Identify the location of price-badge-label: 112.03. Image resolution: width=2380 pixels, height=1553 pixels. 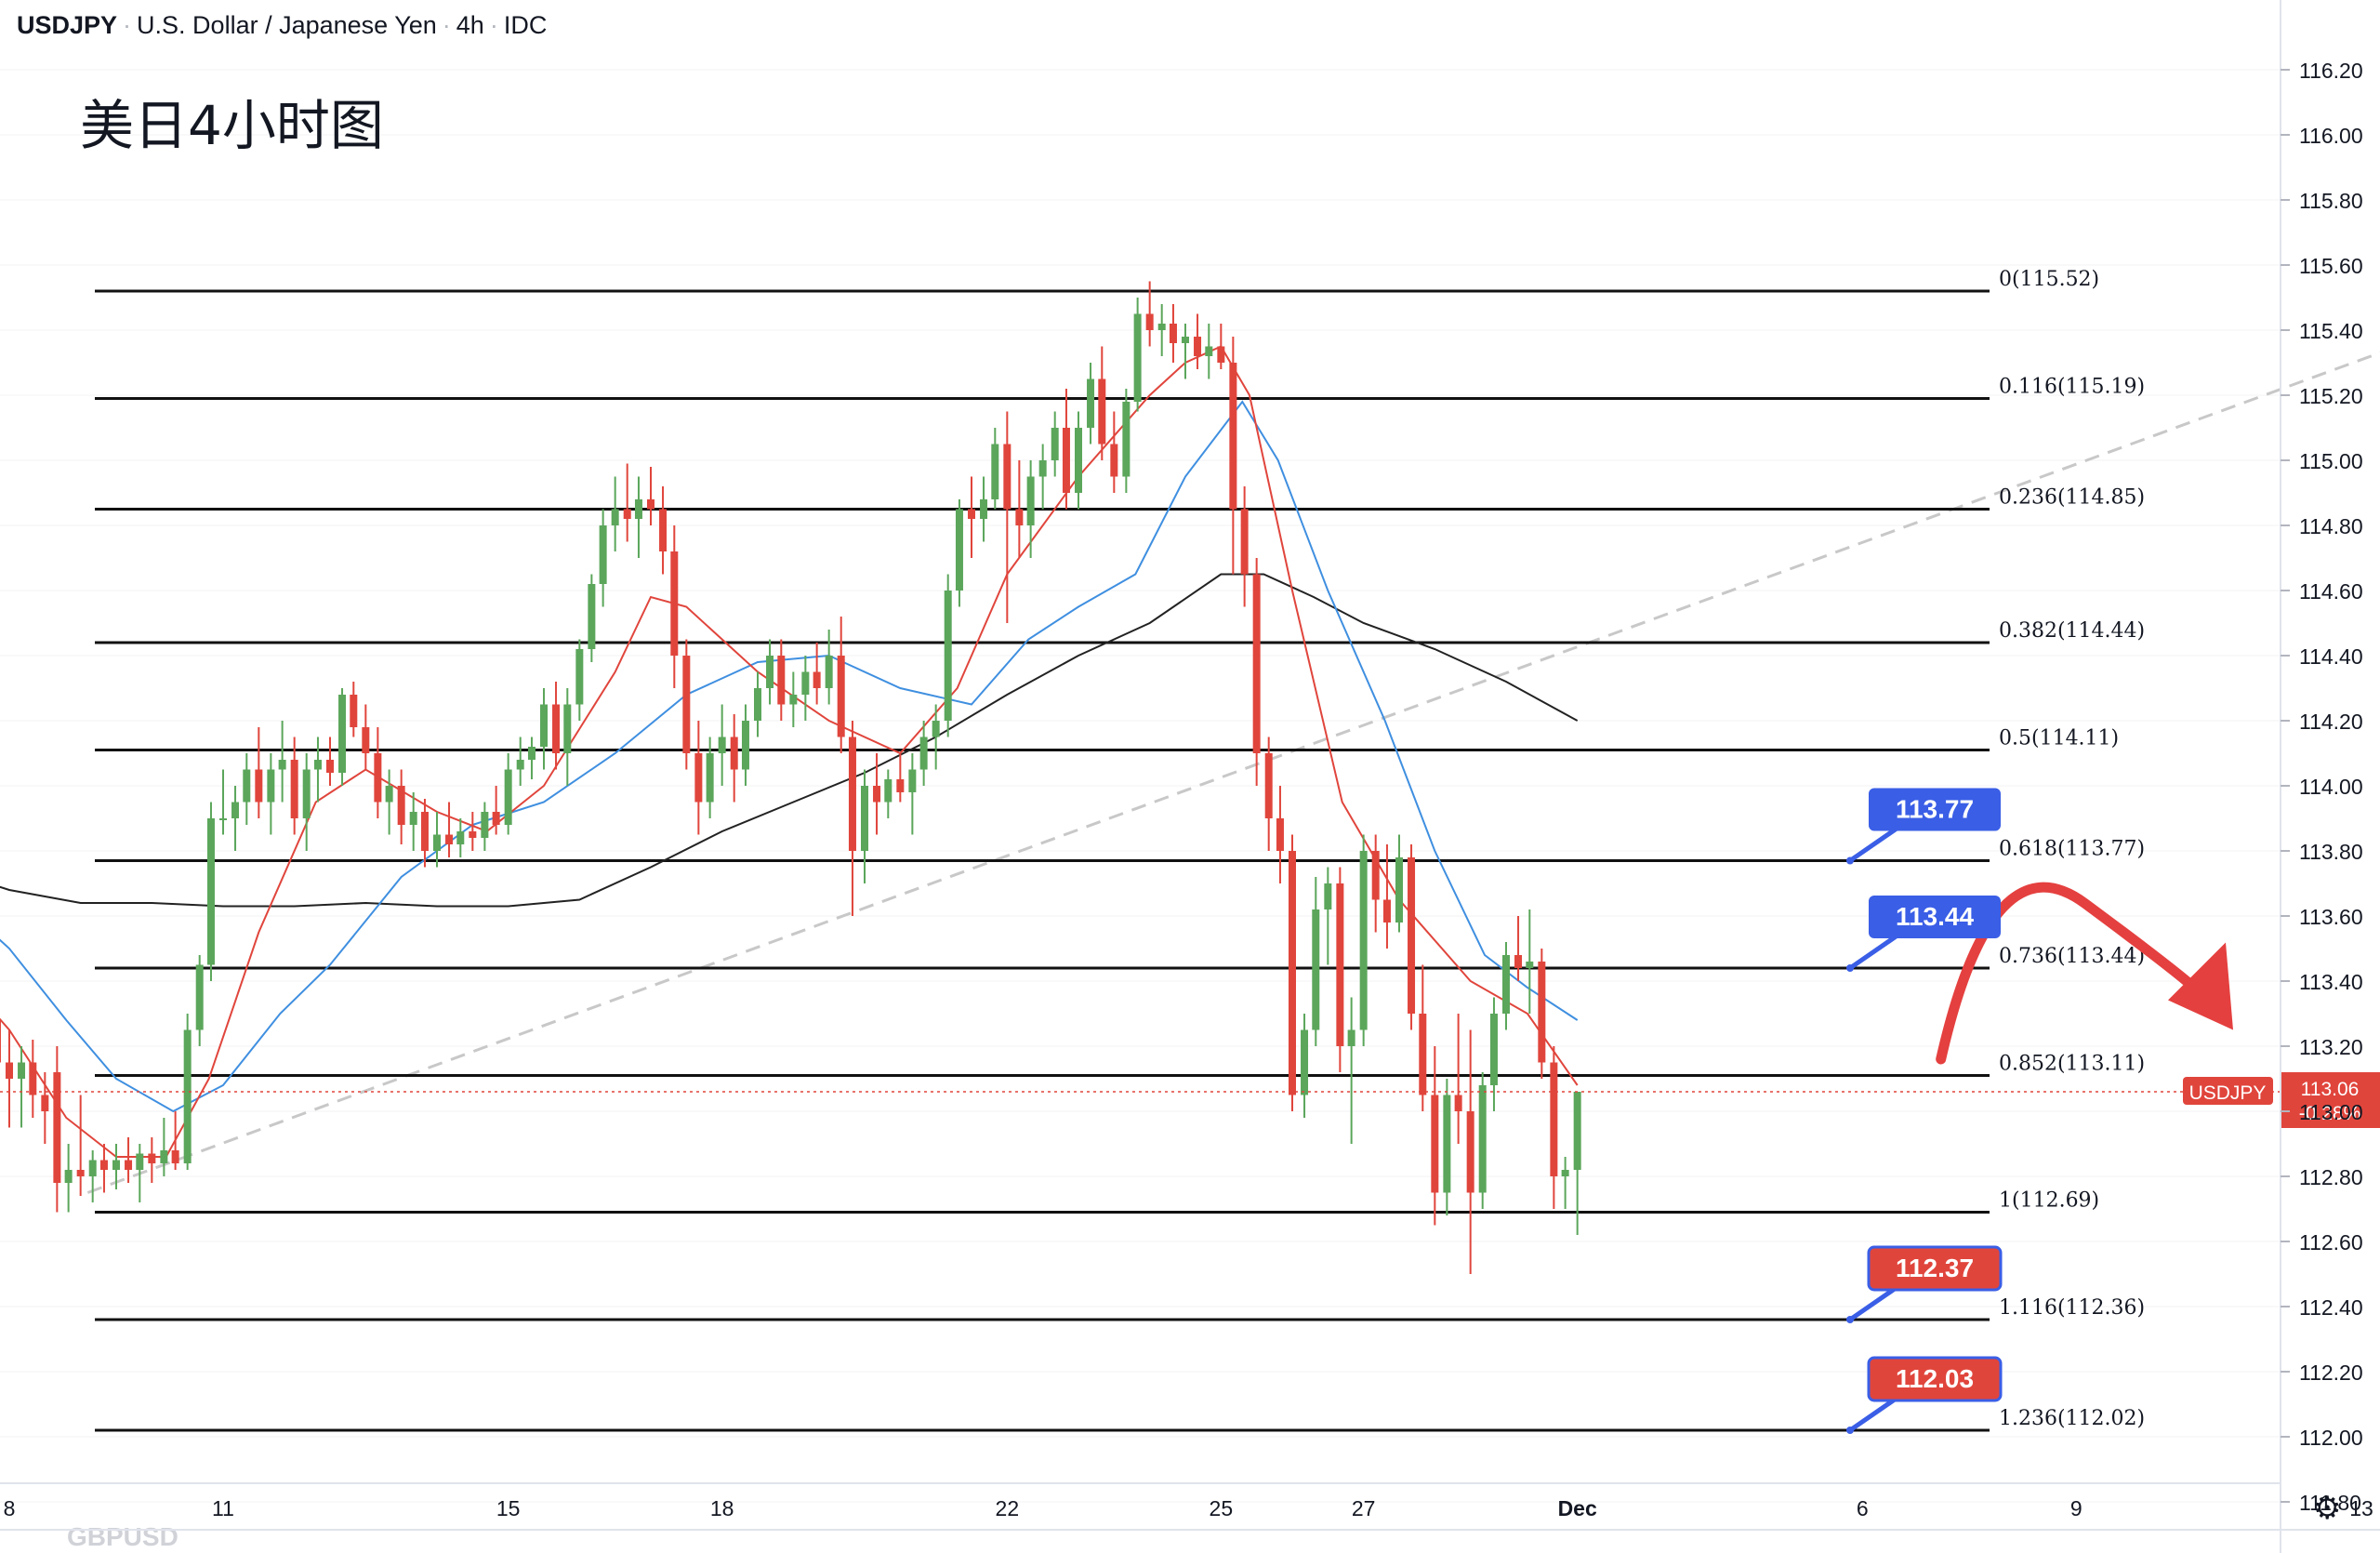
(1935, 1378).